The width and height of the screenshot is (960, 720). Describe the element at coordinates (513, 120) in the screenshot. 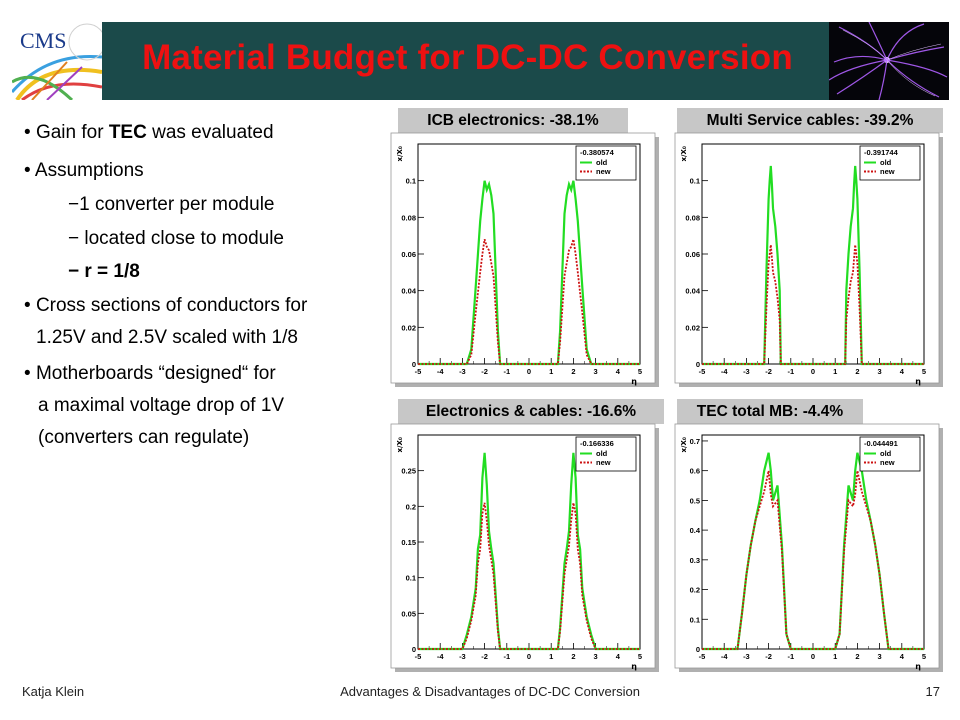

I see `panel-label-icb: ICB electronics: -38.1%` at that location.